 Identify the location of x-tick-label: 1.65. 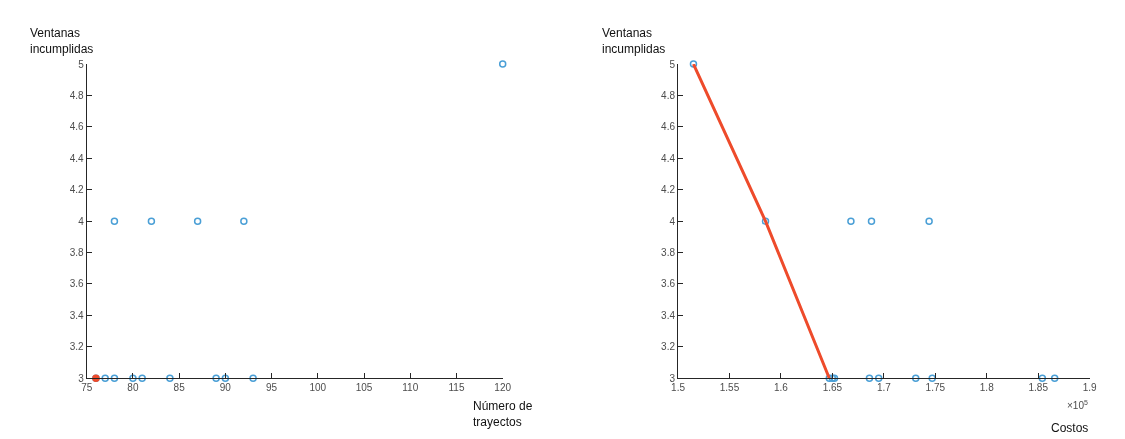
(832, 388).